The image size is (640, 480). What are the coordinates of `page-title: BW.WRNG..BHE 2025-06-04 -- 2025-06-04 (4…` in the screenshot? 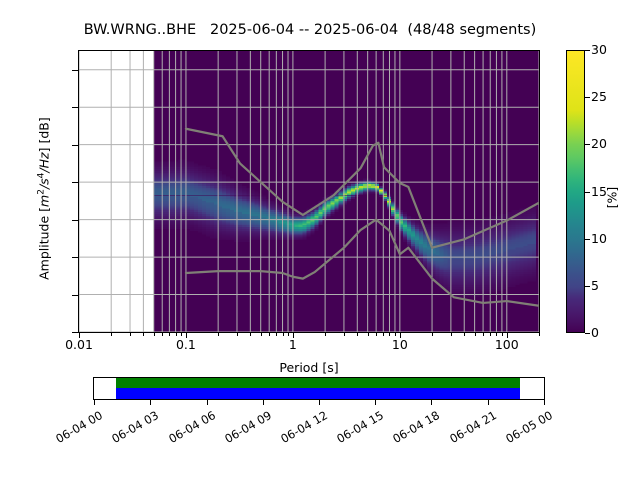 It's located at (310, 30).